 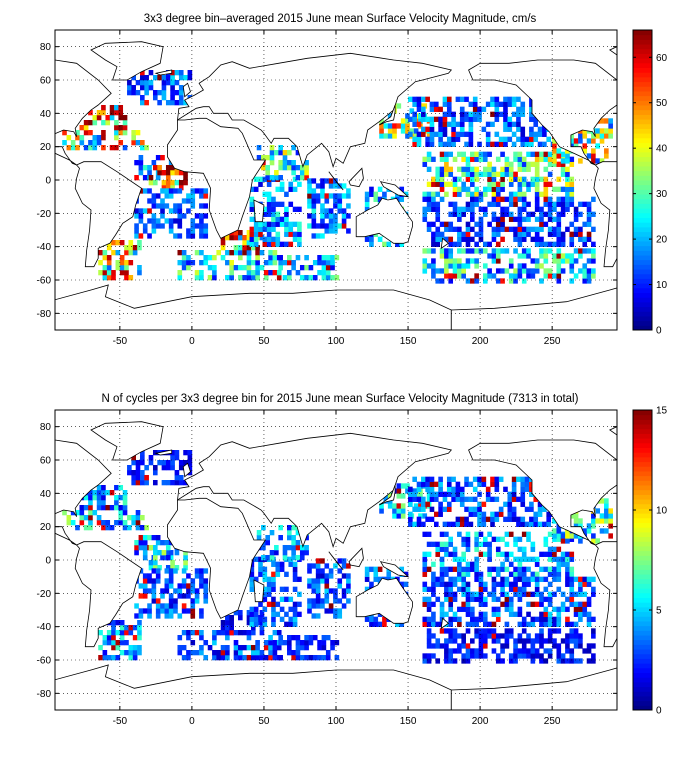 What do you see at coordinates (659, 331) in the screenshot?
I see `colorbar-tick-label: 0` at bounding box center [659, 331].